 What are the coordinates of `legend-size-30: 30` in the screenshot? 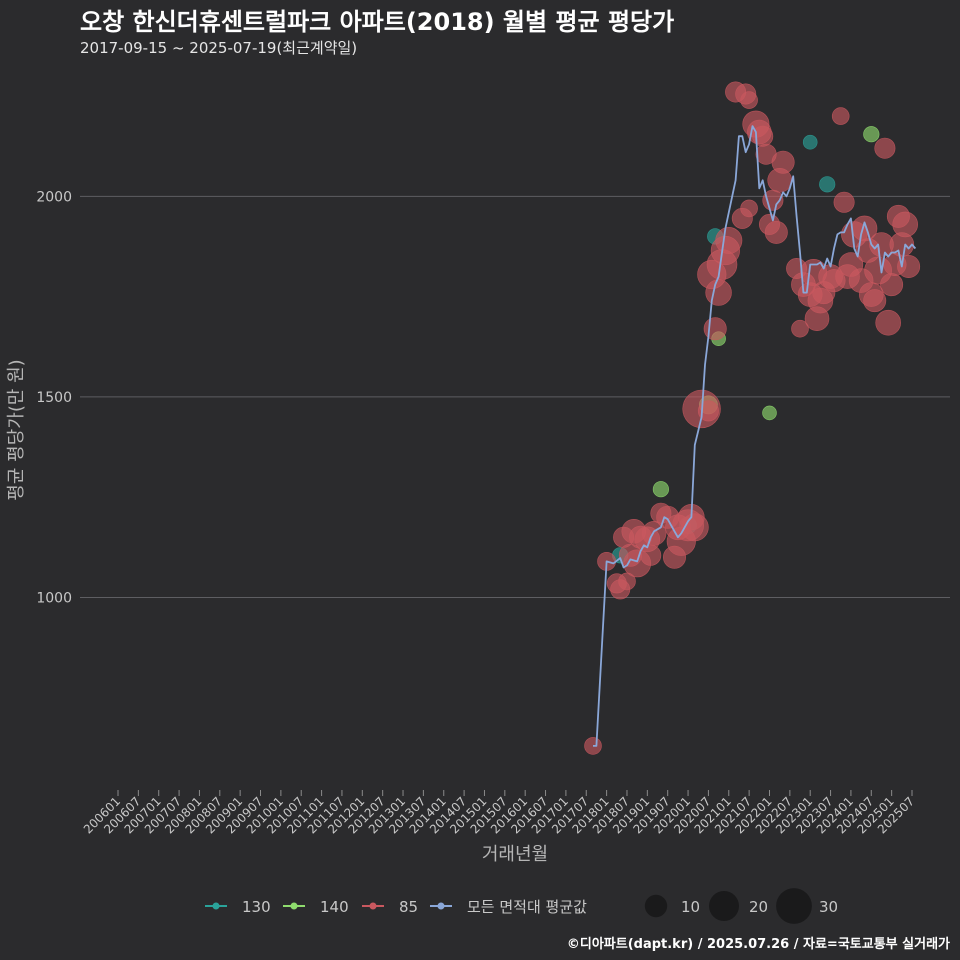 It's located at (807, 906).